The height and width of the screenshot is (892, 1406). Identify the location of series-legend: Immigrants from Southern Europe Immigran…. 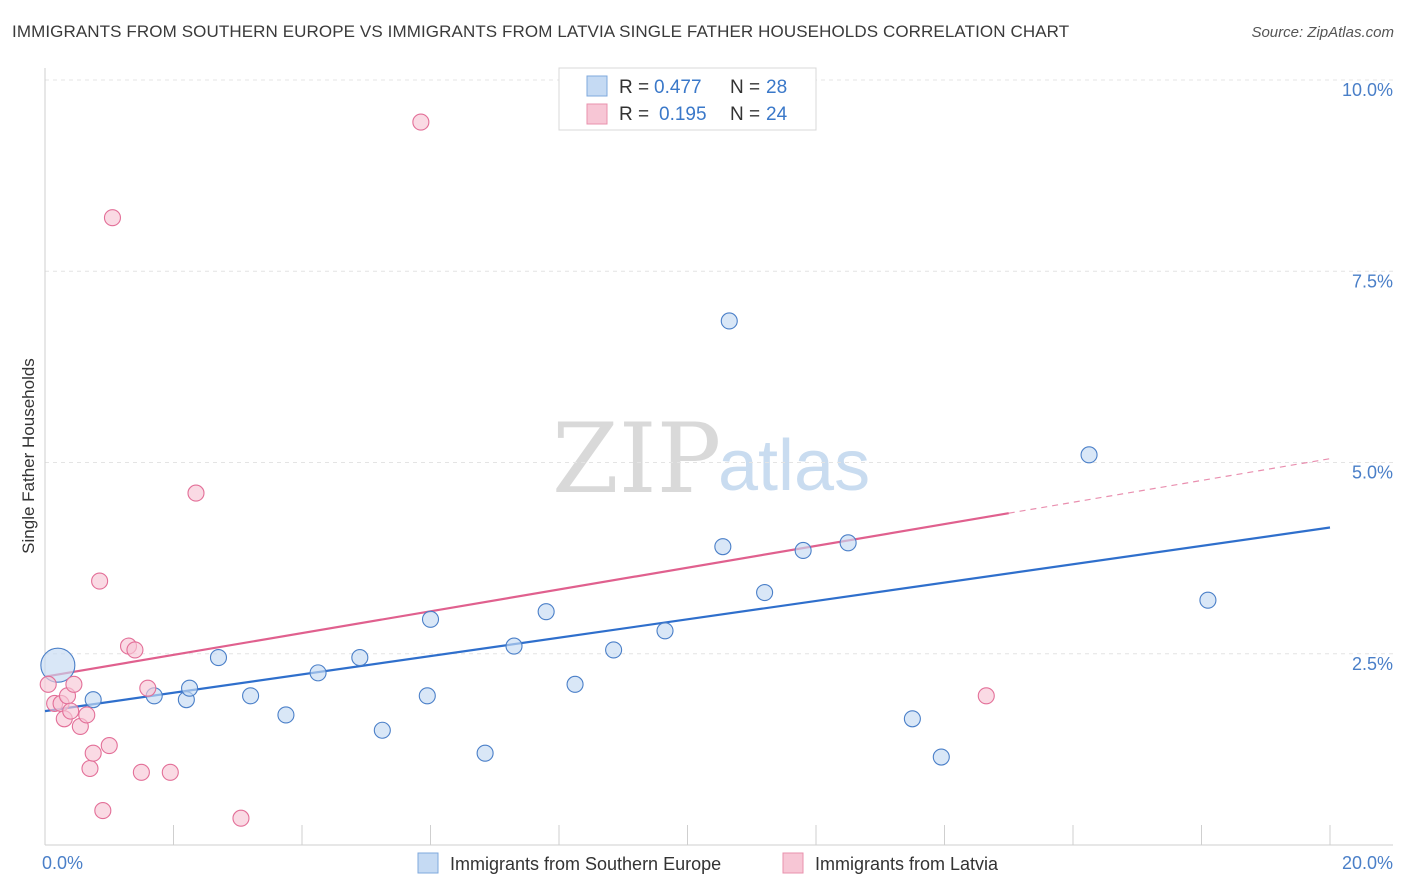
(708, 863).